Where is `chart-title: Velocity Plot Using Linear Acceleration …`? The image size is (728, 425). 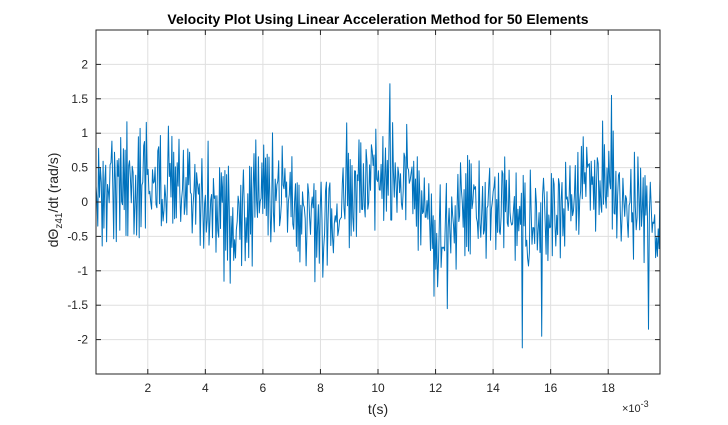 chart-title: Velocity Plot Using Linear Acceleration … is located at coordinates (377, 19).